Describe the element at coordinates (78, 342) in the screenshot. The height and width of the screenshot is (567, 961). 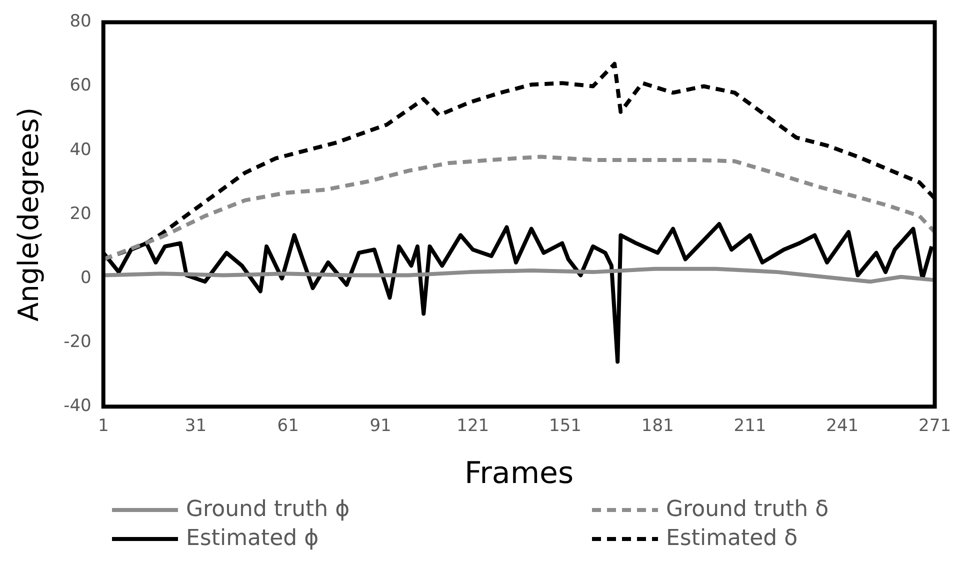
I see `y-tick-label: -20` at that location.